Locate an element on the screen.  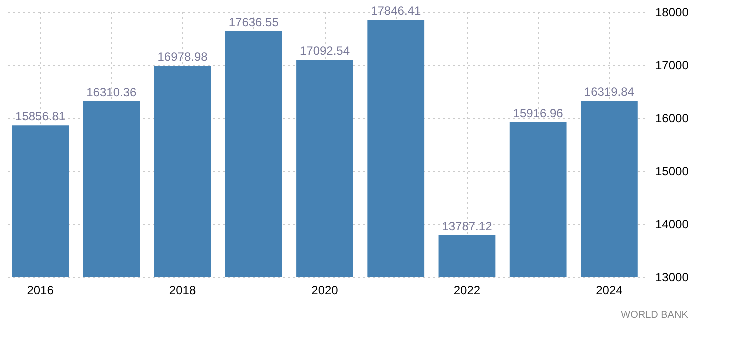
data-label: 16319.84 is located at coordinates (609, 92).